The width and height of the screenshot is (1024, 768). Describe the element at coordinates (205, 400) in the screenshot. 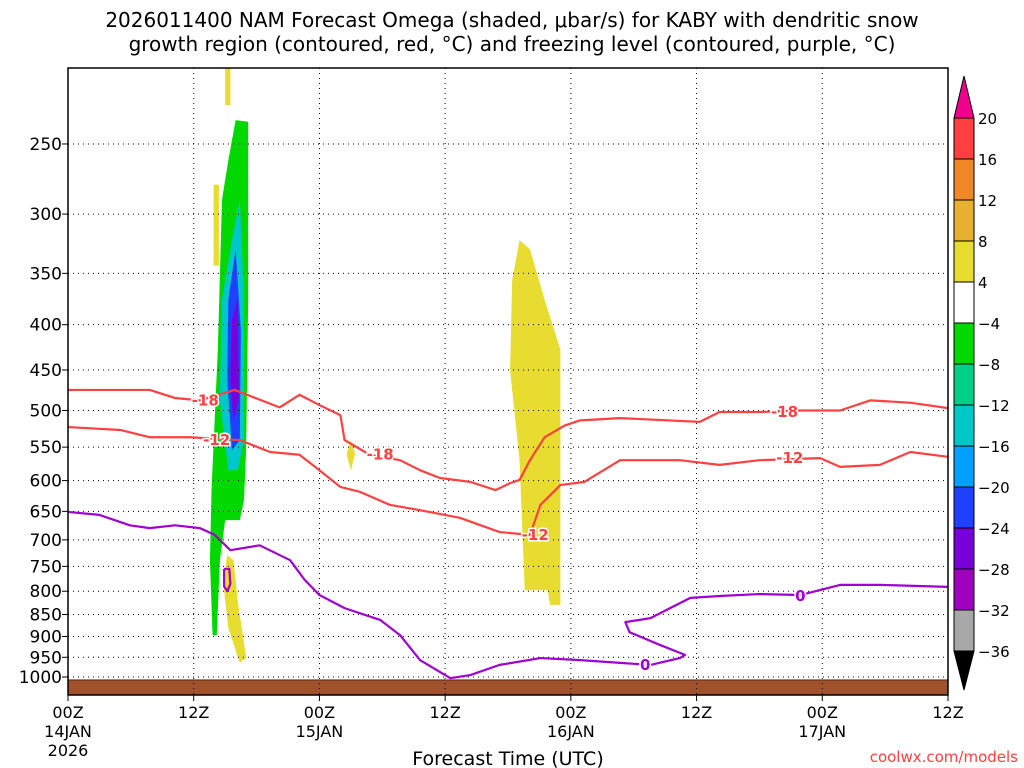

I see `contour-label-dgz-minus18-0: -18` at that location.